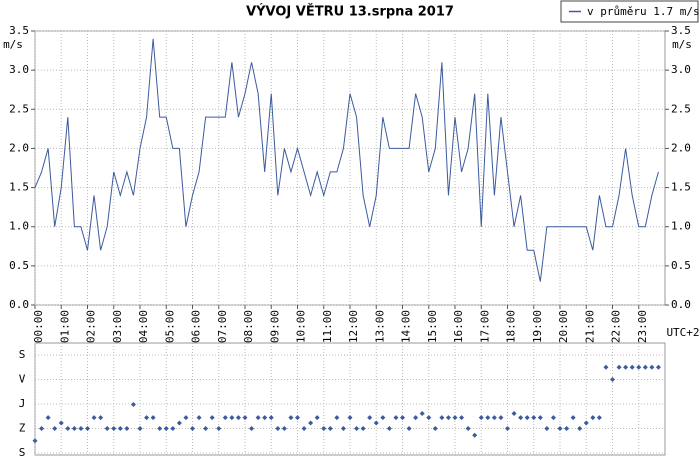  What do you see at coordinates (169, 326) in the screenshot?
I see `x-tick-label: 05:00` at bounding box center [169, 326].